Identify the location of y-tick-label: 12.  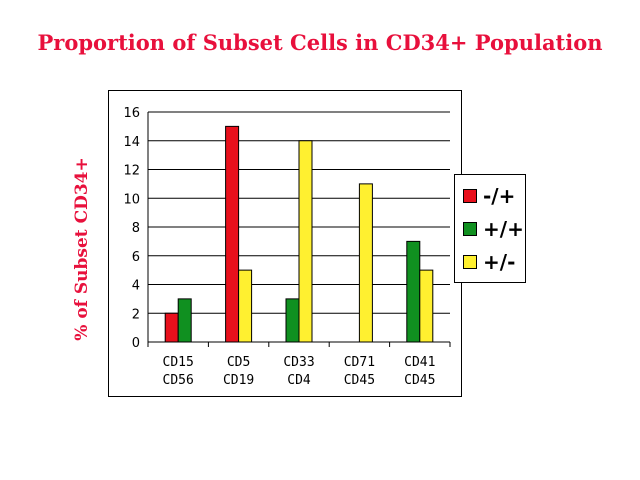
(131, 171).